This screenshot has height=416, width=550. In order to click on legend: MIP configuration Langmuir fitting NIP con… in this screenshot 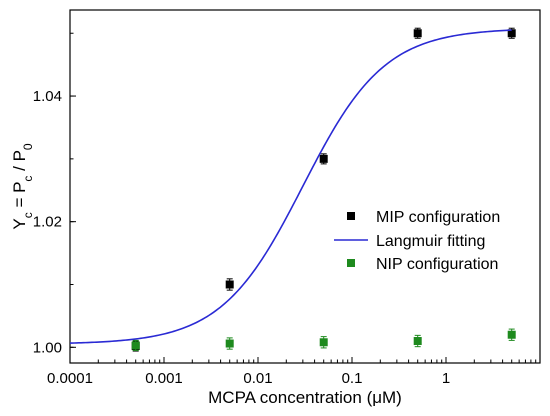, I will do `click(417, 241)`.